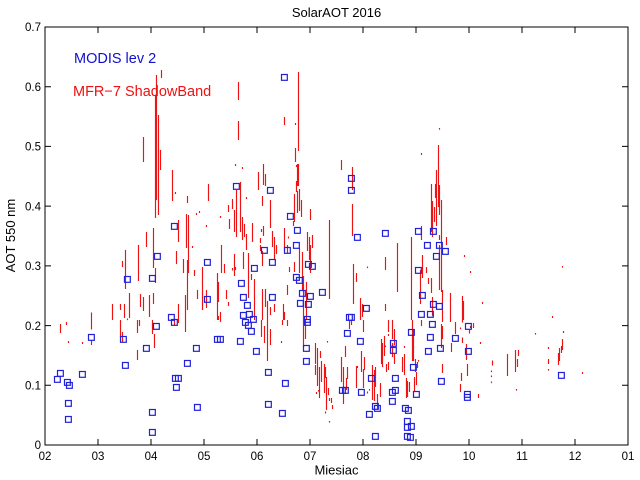 The height and width of the screenshot is (480, 640). I want to click on svg-text: 02, so click(45, 457).